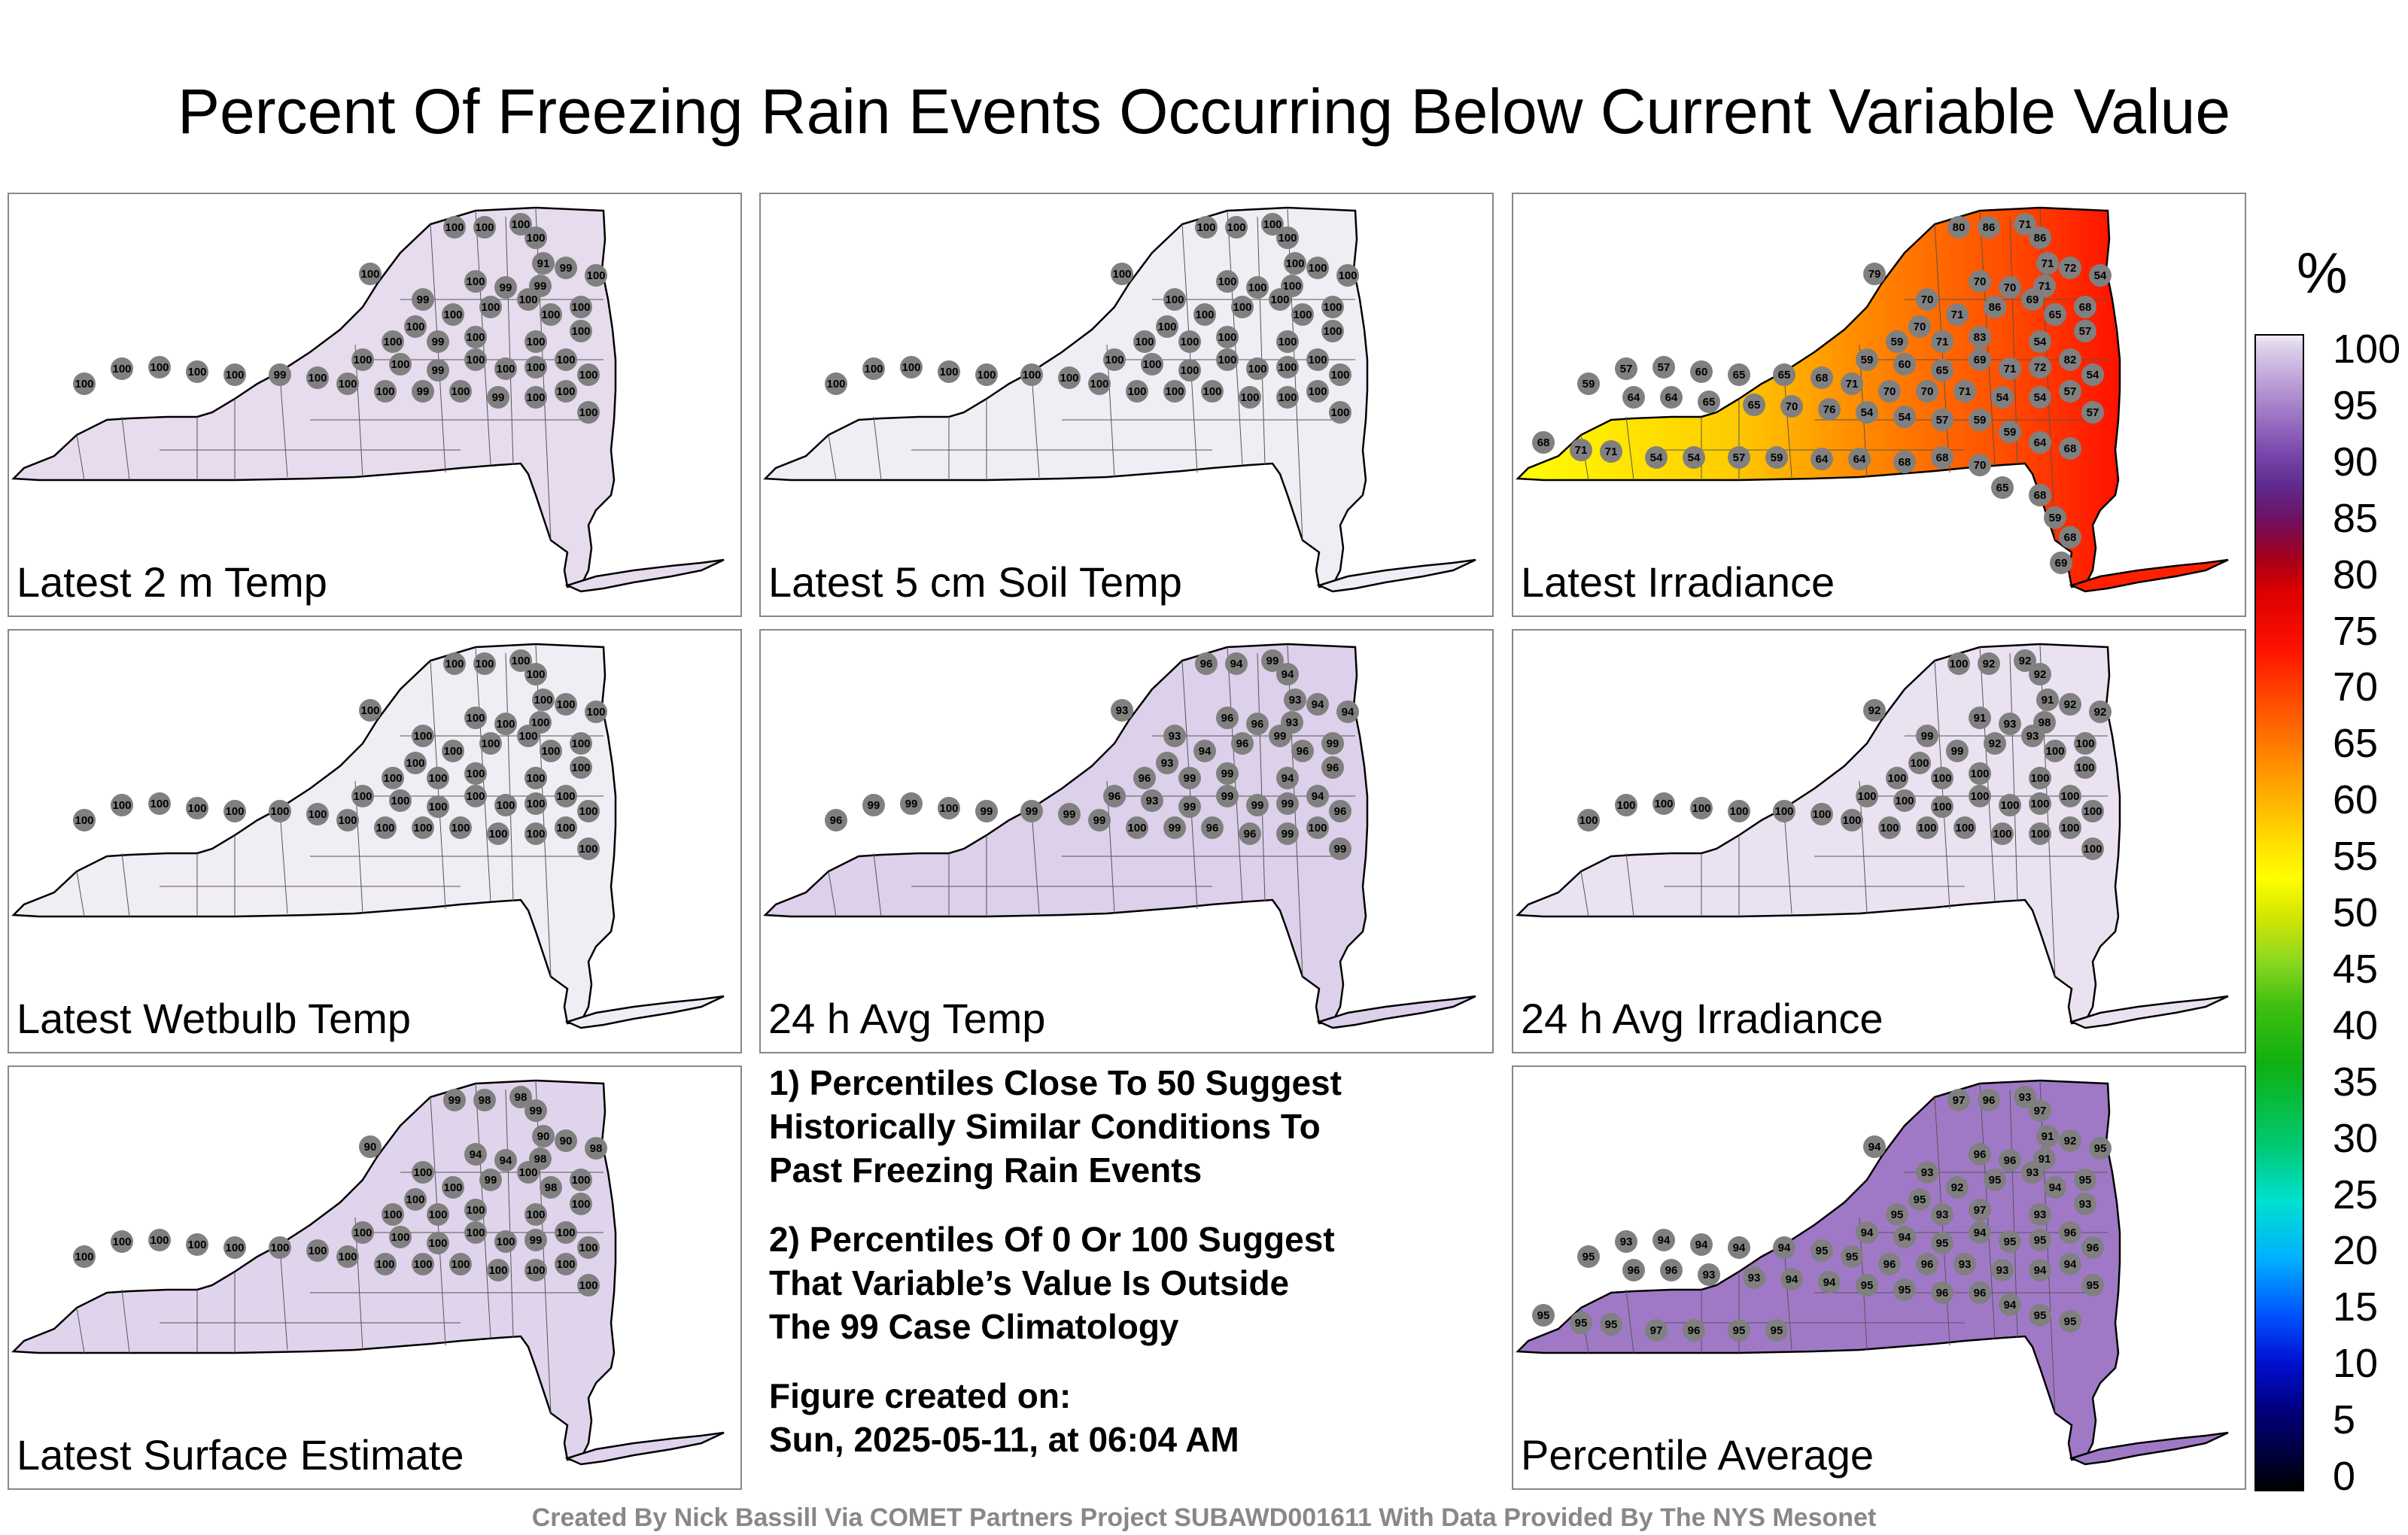 Image resolution: width=2408 pixels, height=1535 pixels. Describe the element at coordinates (1989, 227) in the screenshot. I see `station-marker: 86` at that location.